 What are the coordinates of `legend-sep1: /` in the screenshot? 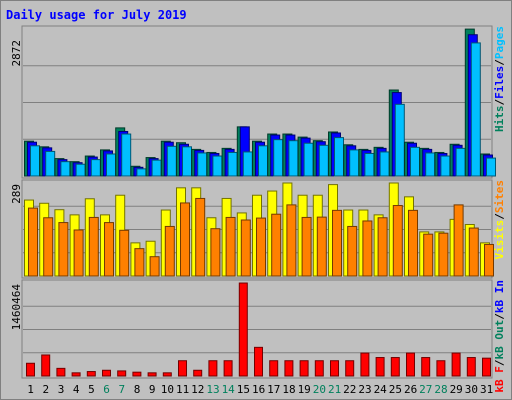 It's located at (499, 102).